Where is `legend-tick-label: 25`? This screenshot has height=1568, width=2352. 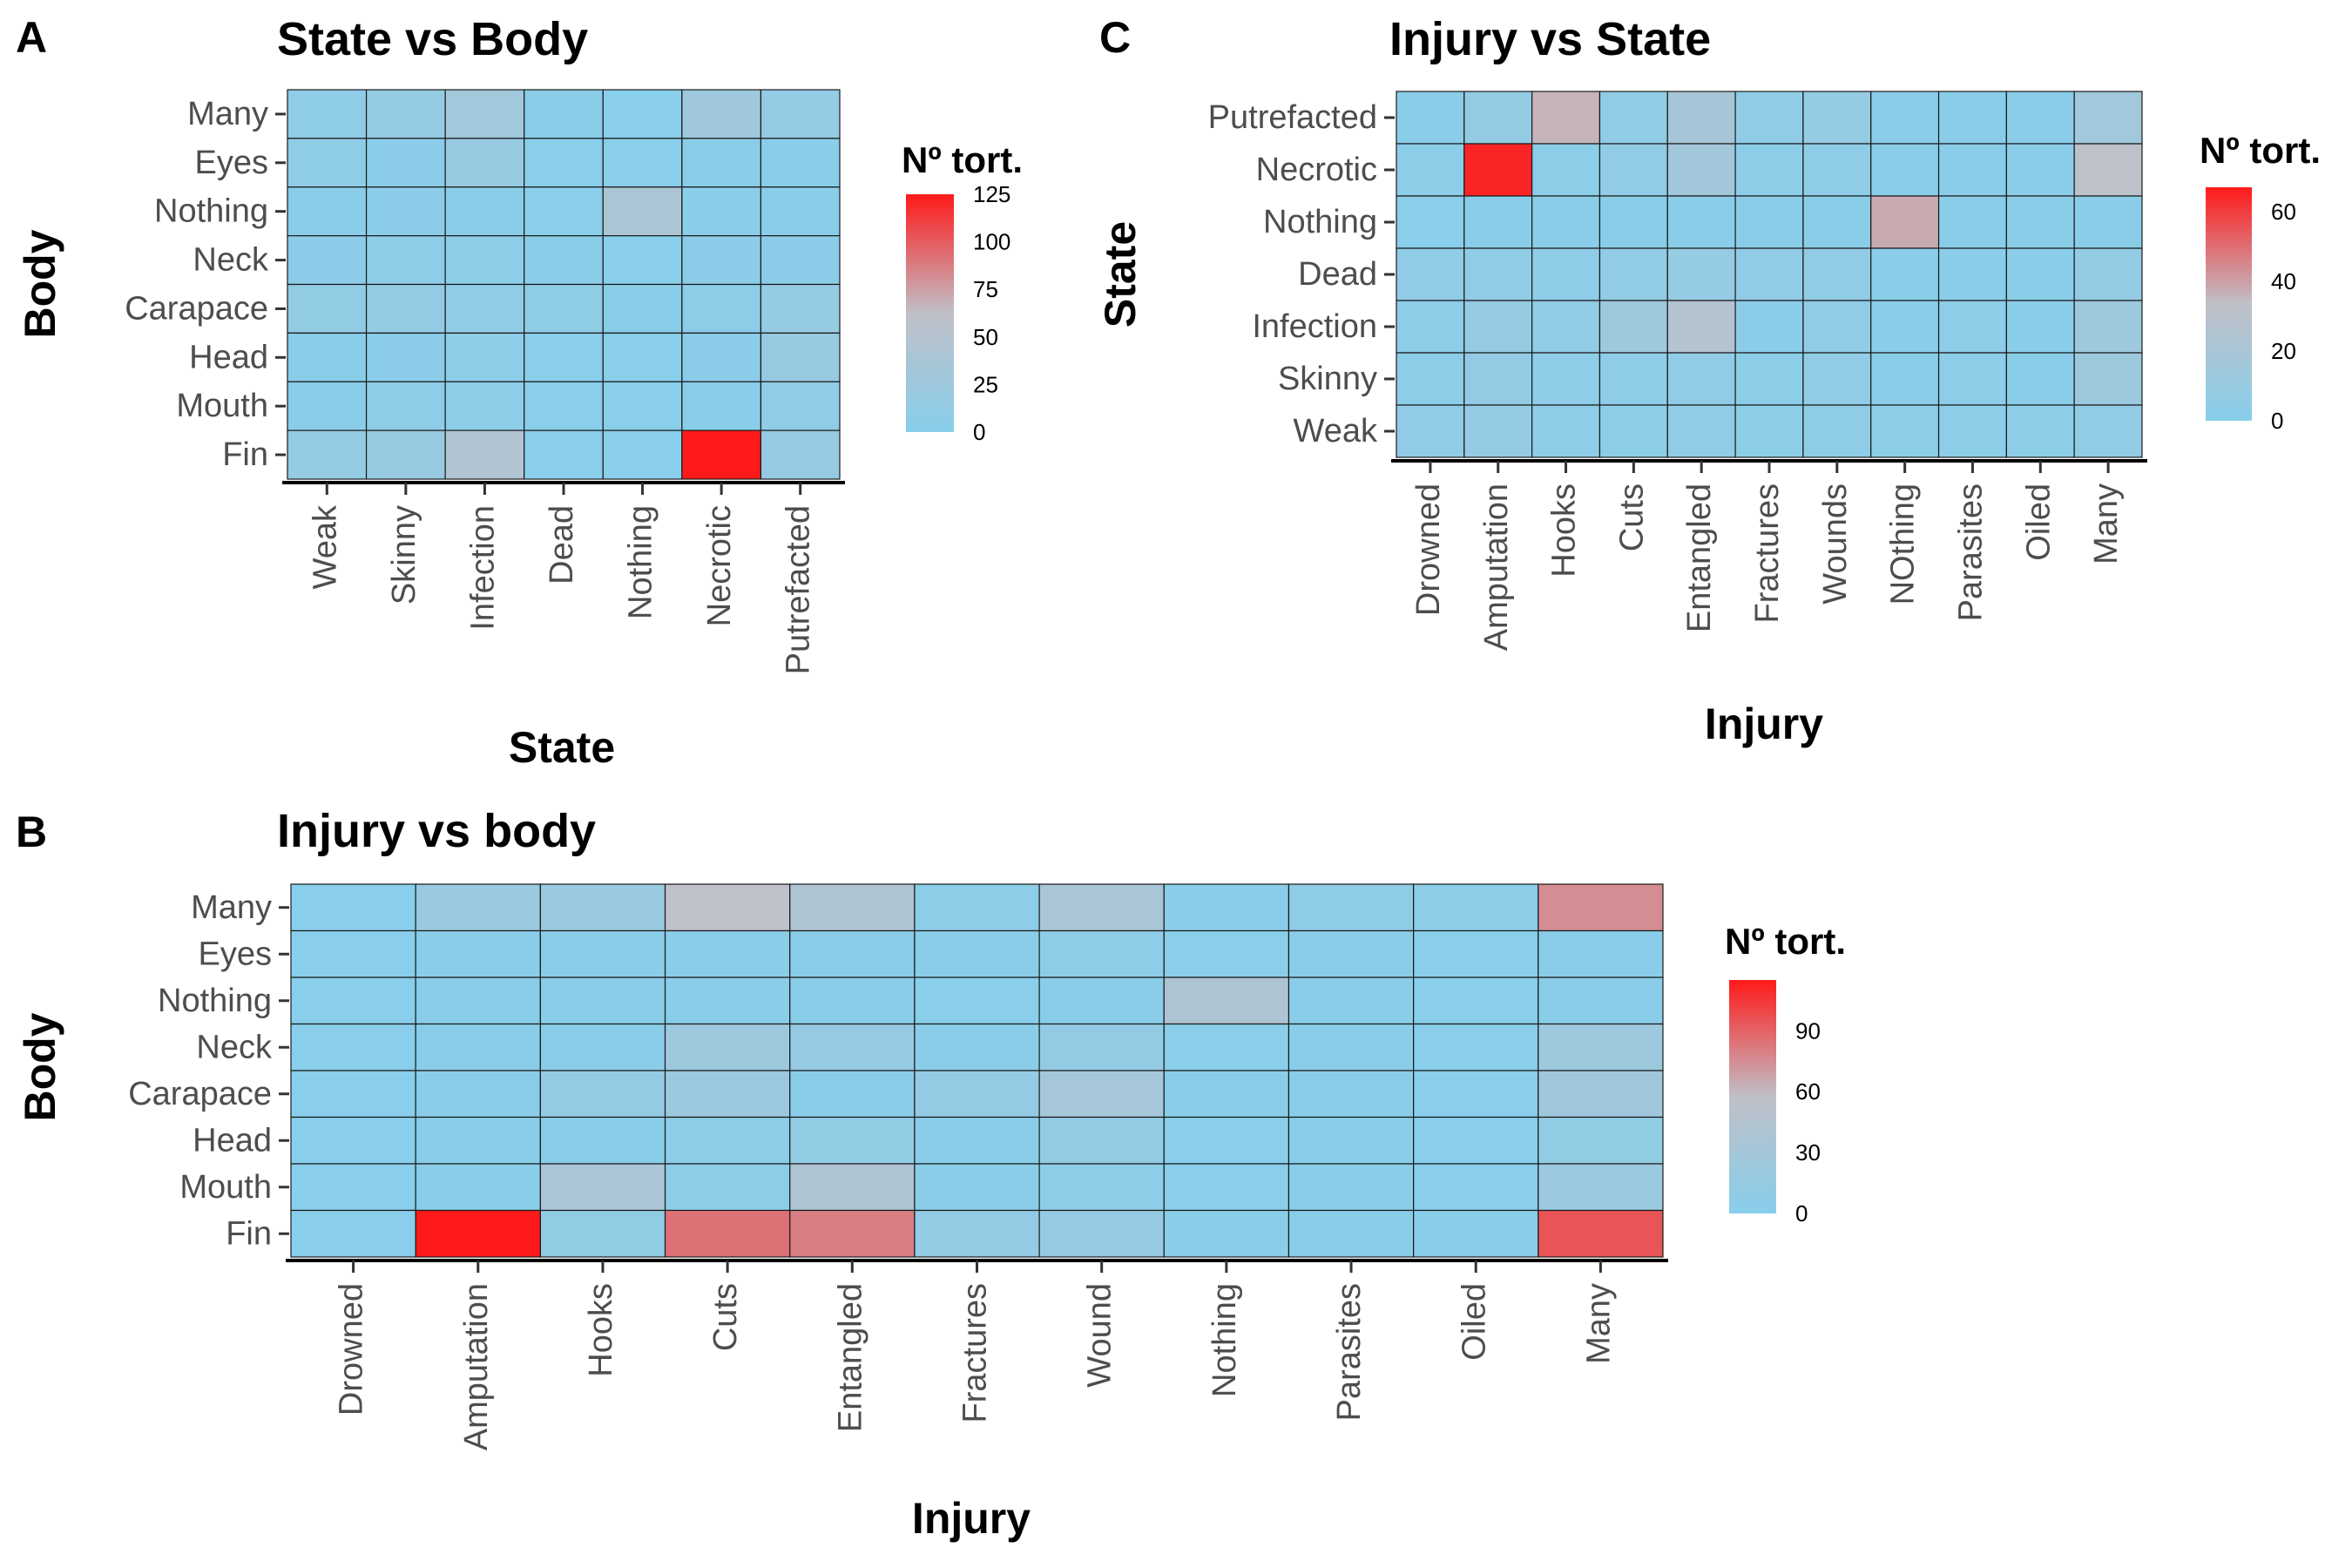
legend-tick-label: 25 is located at coordinates (985, 384).